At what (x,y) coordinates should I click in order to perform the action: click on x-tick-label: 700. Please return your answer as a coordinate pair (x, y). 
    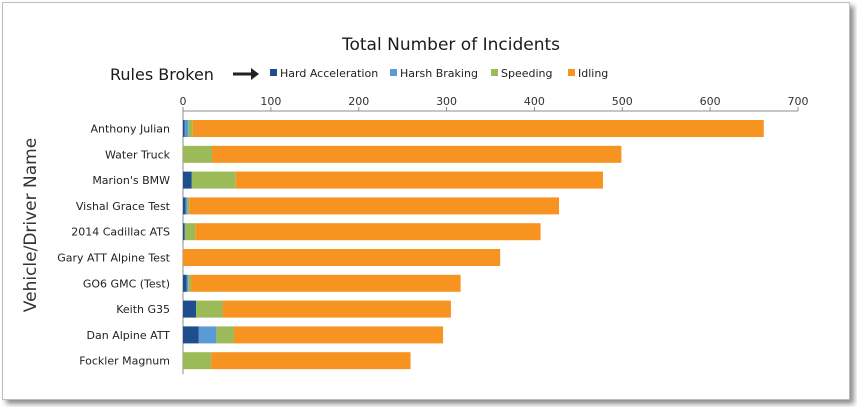
    Looking at the image, I should click on (798, 101).